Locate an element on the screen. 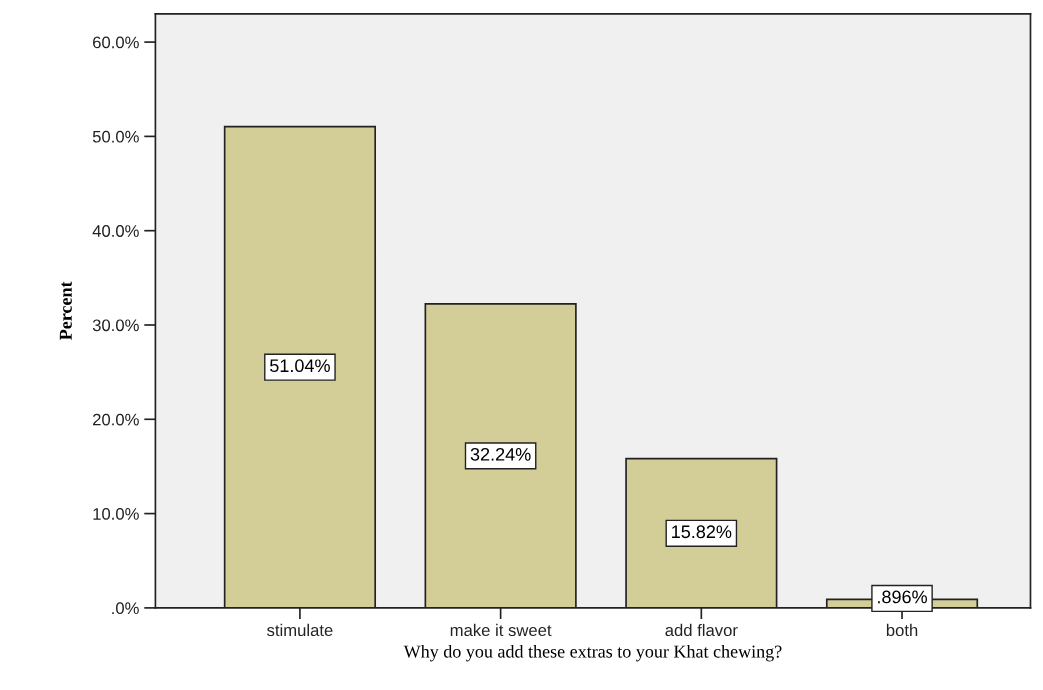 This screenshot has height=690, width=1043. y-tick-label: 10.0% is located at coordinates (116, 513).